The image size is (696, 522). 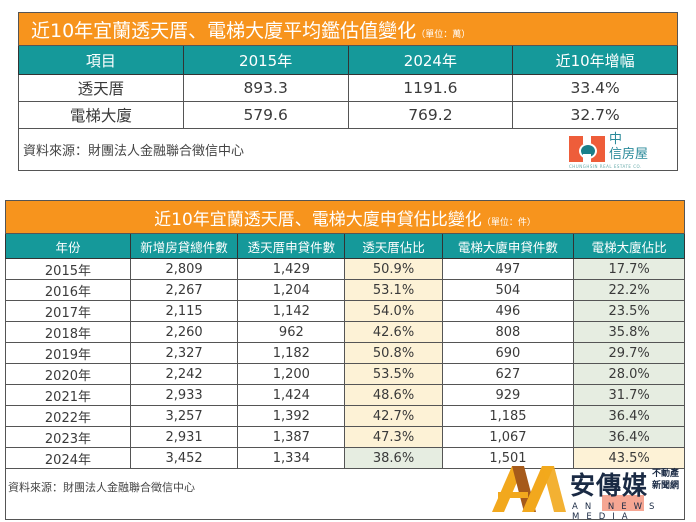 What do you see at coordinates (609, 485) in the screenshot?
I see `watermark-name: 安傳媒` at bounding box center [609, 485].